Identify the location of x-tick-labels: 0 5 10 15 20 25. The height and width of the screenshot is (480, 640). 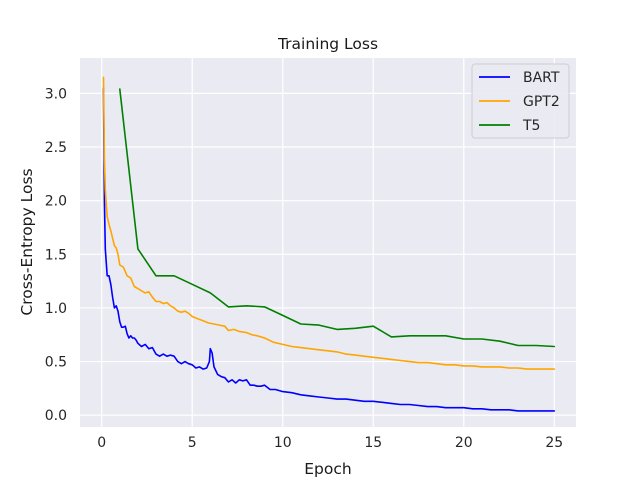
(330, 443).